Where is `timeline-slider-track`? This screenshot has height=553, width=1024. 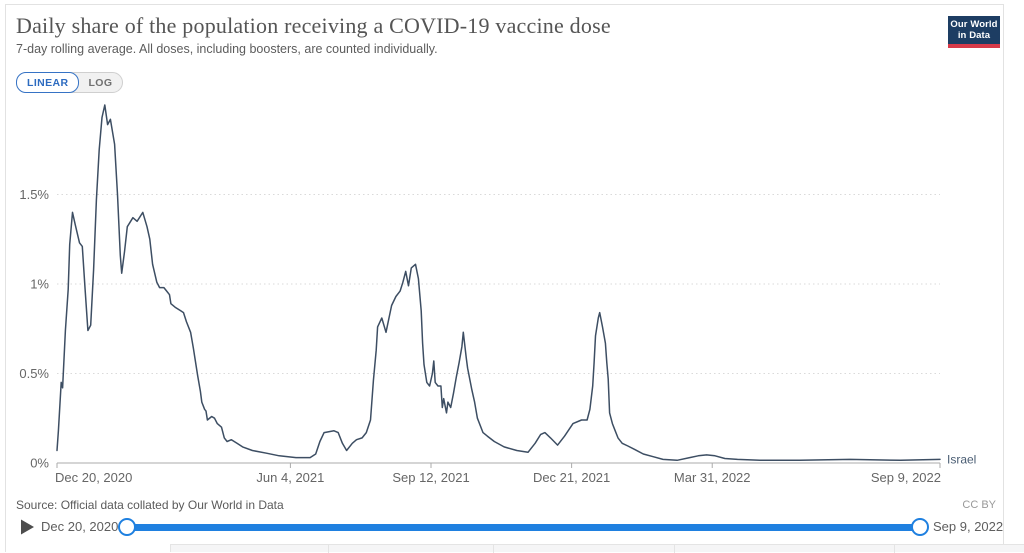
timeline-slider-track is located at coordinates (524, 527).